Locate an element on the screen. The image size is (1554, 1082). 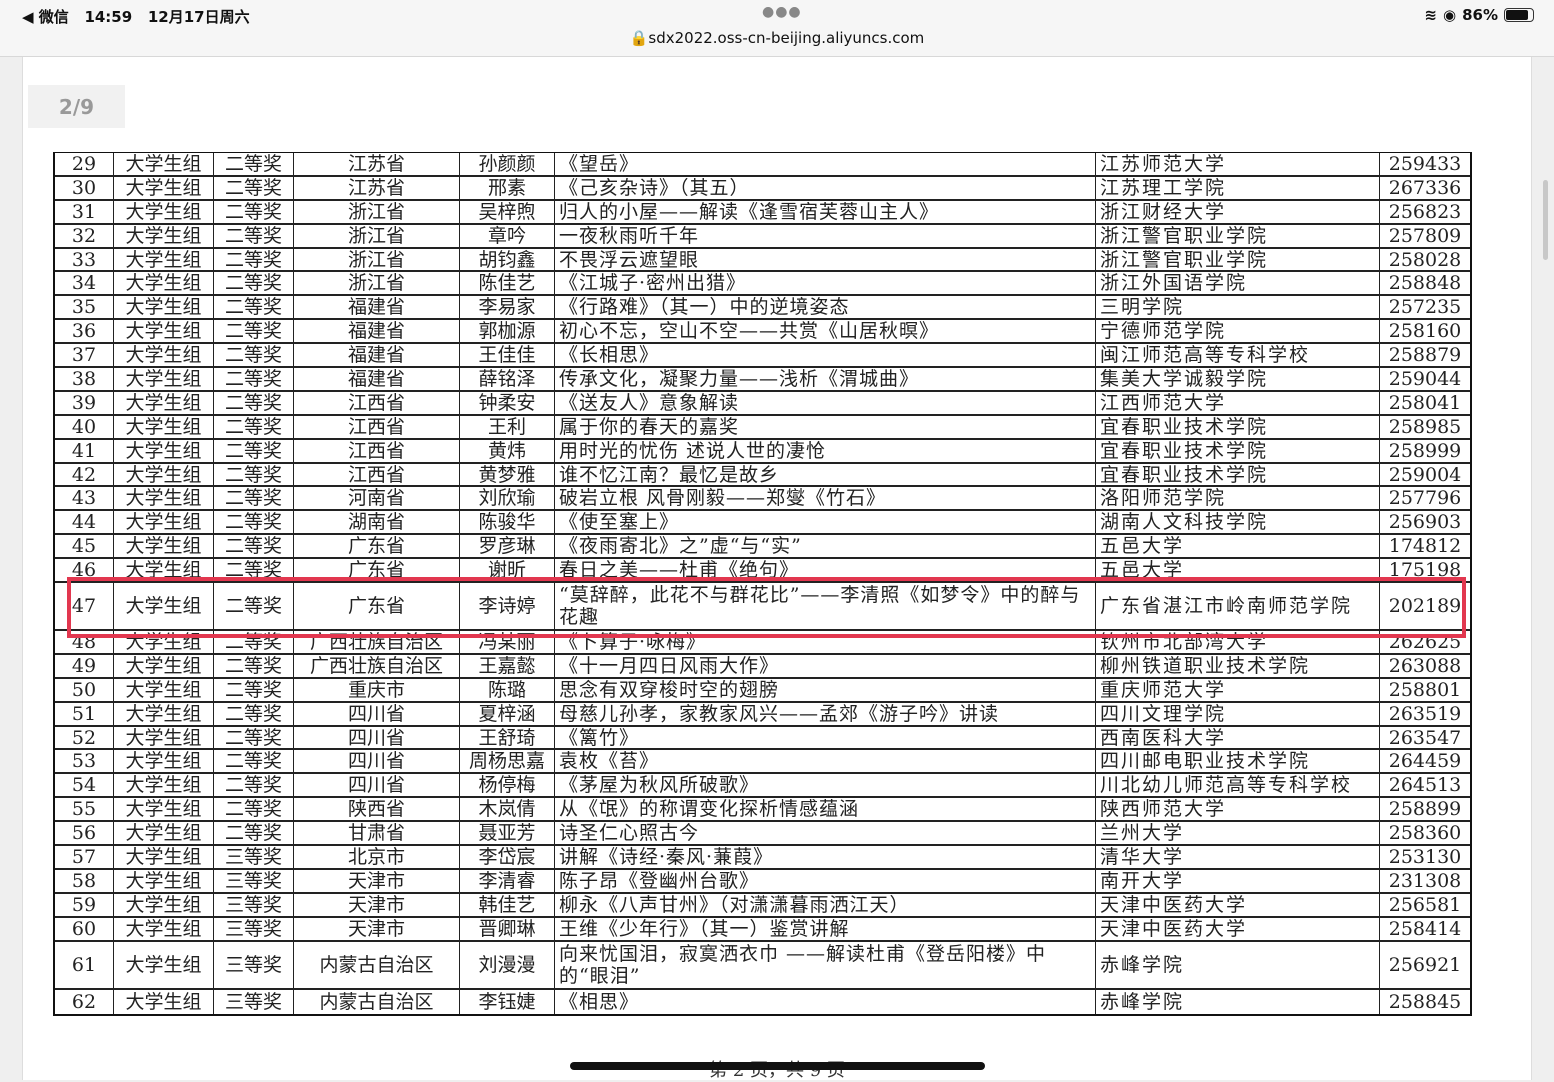
title-cell: 柳永《八声甘州》（对潇潇暮雨洒江天） is located at coordinates (825, 904).